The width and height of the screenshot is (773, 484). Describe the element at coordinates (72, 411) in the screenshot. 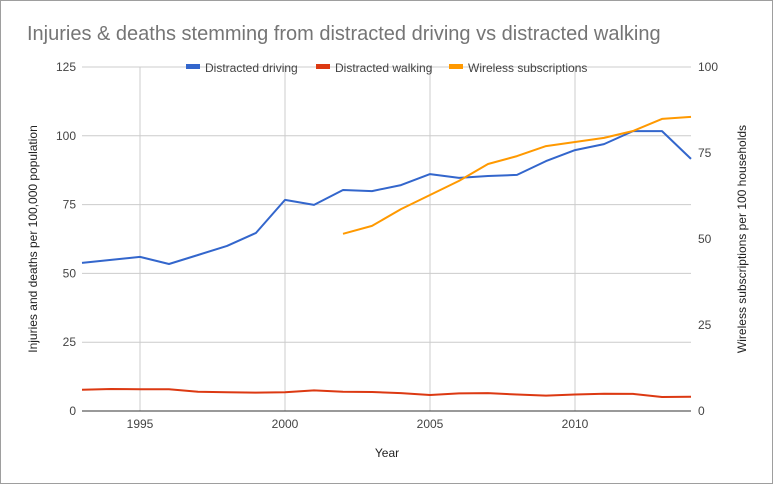

I see `y-tick-label-left: 0` at that location.